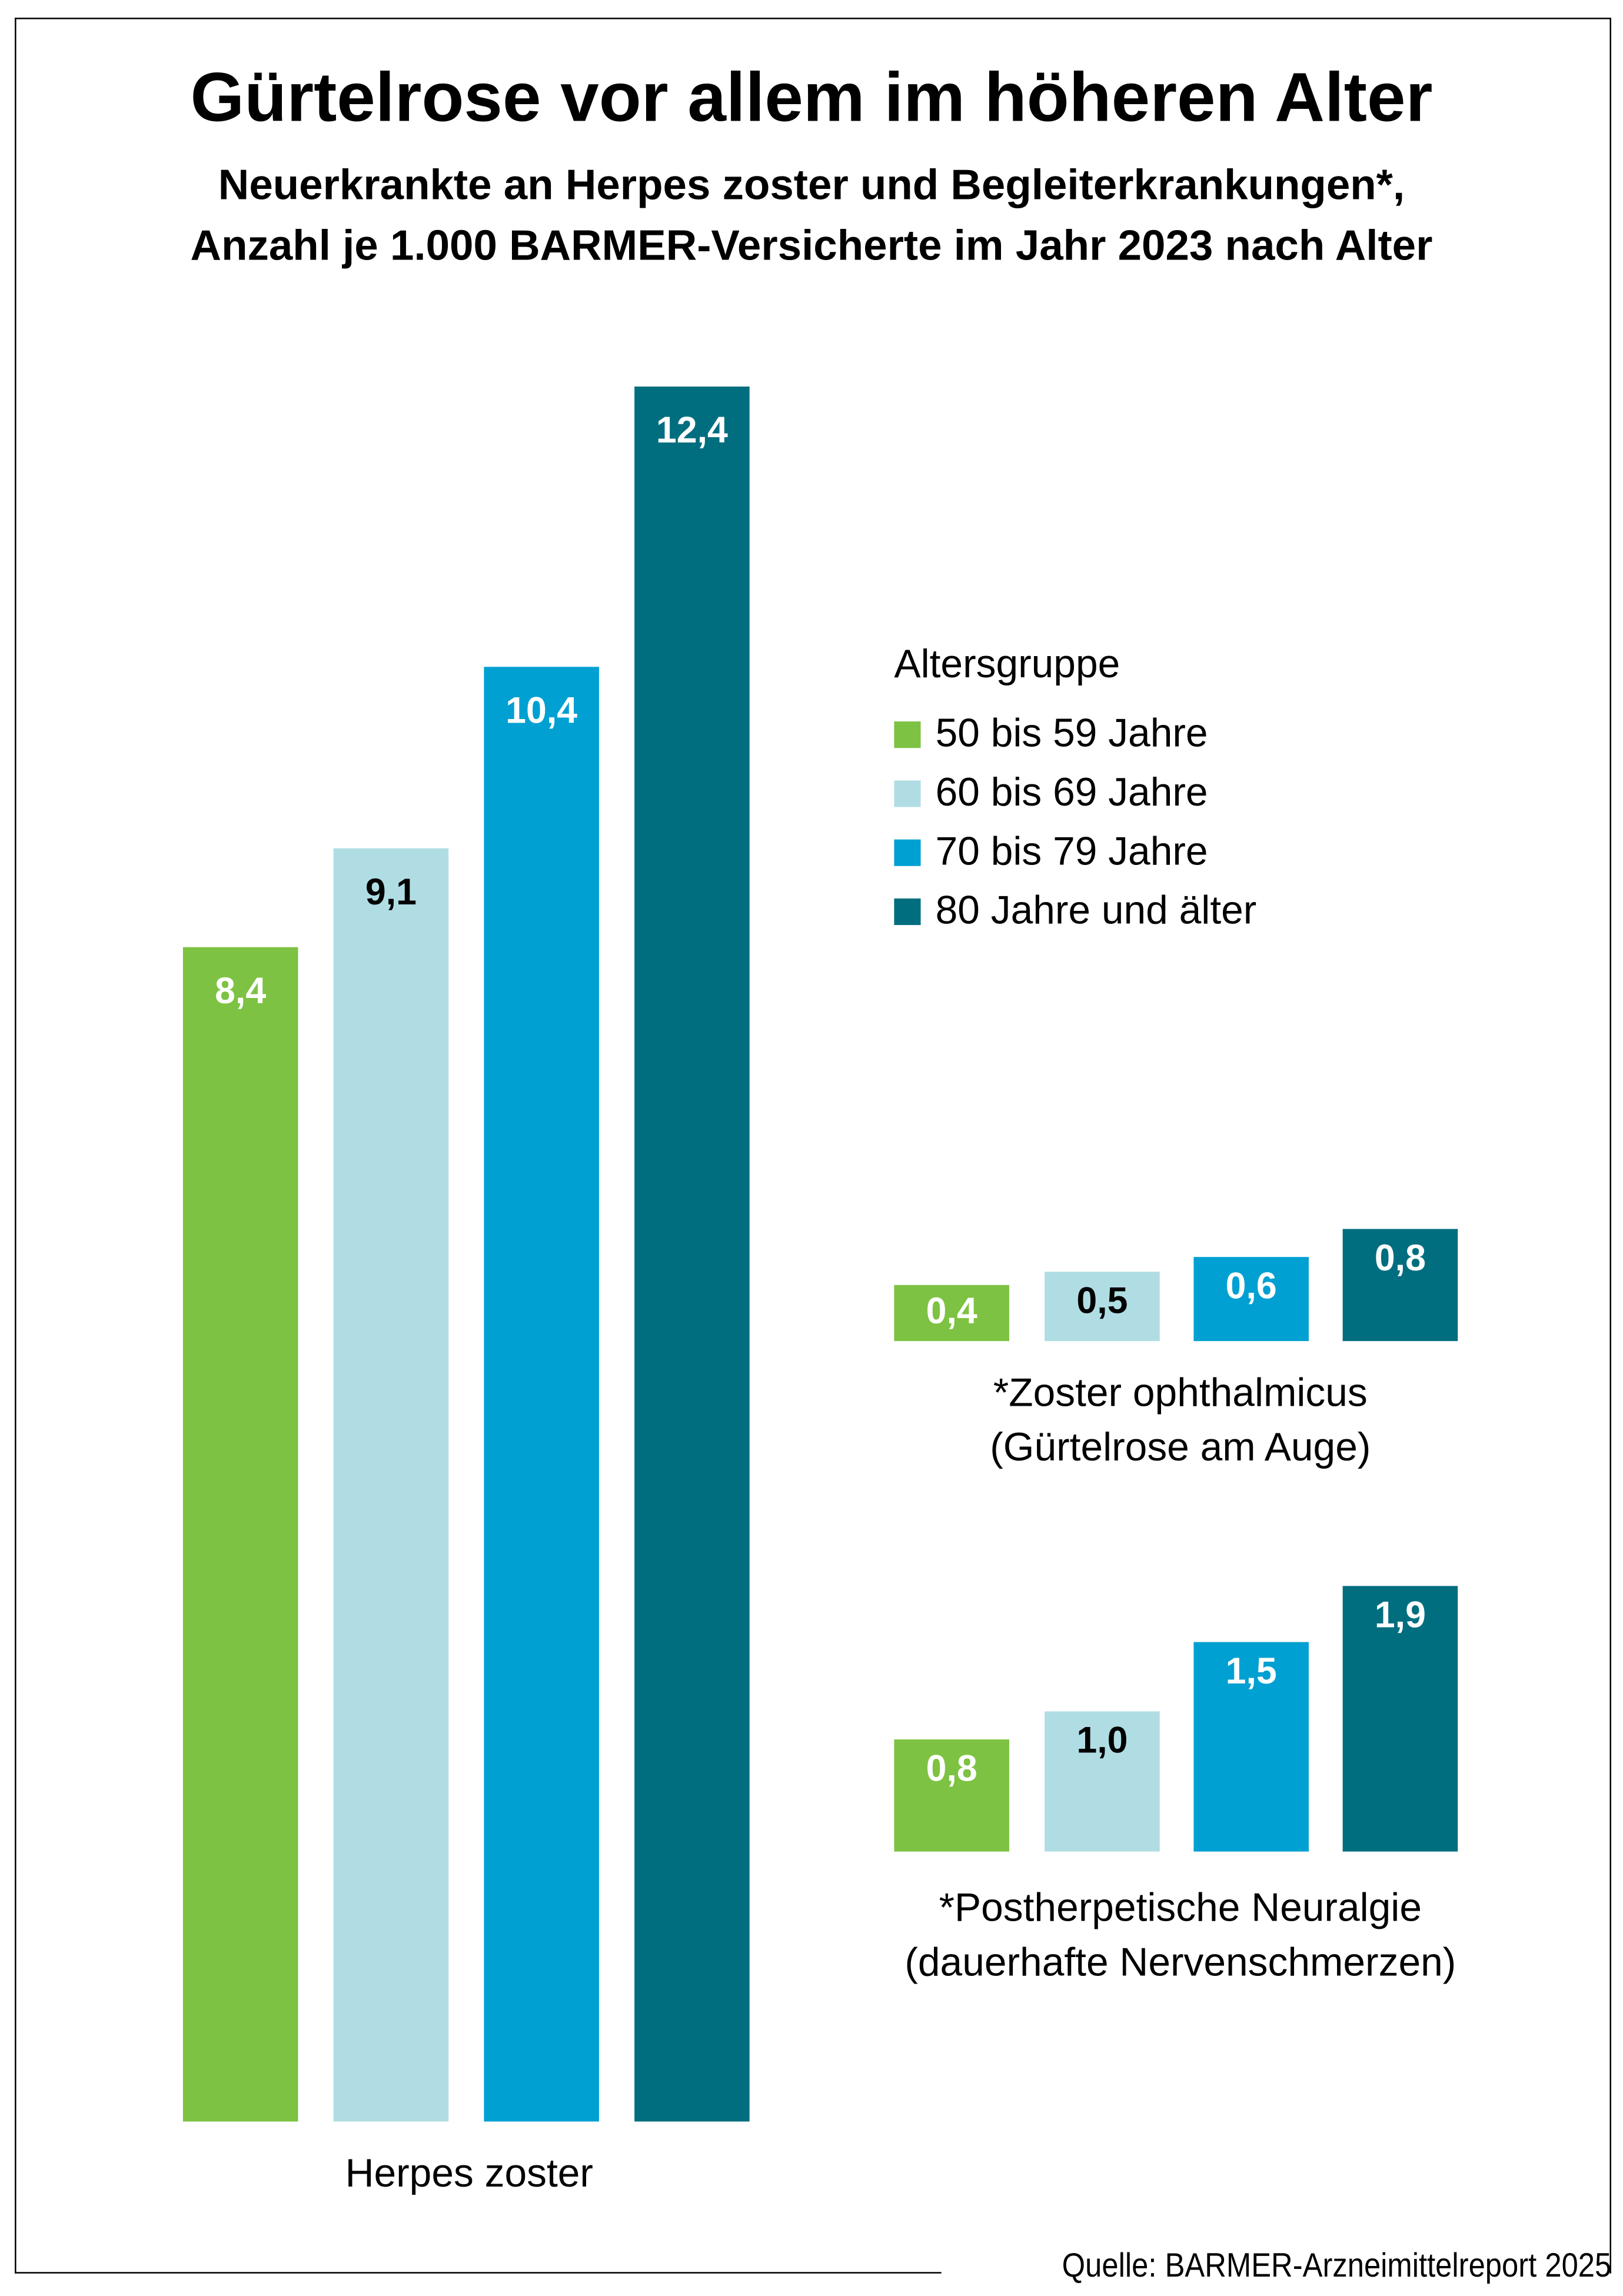 The width and height of the screenshot is (1623, 2296). Describe the element at coordinates (1071, 793) in the screenshot. I see `legend-label: 60 bis 69 Jahre` at that location.